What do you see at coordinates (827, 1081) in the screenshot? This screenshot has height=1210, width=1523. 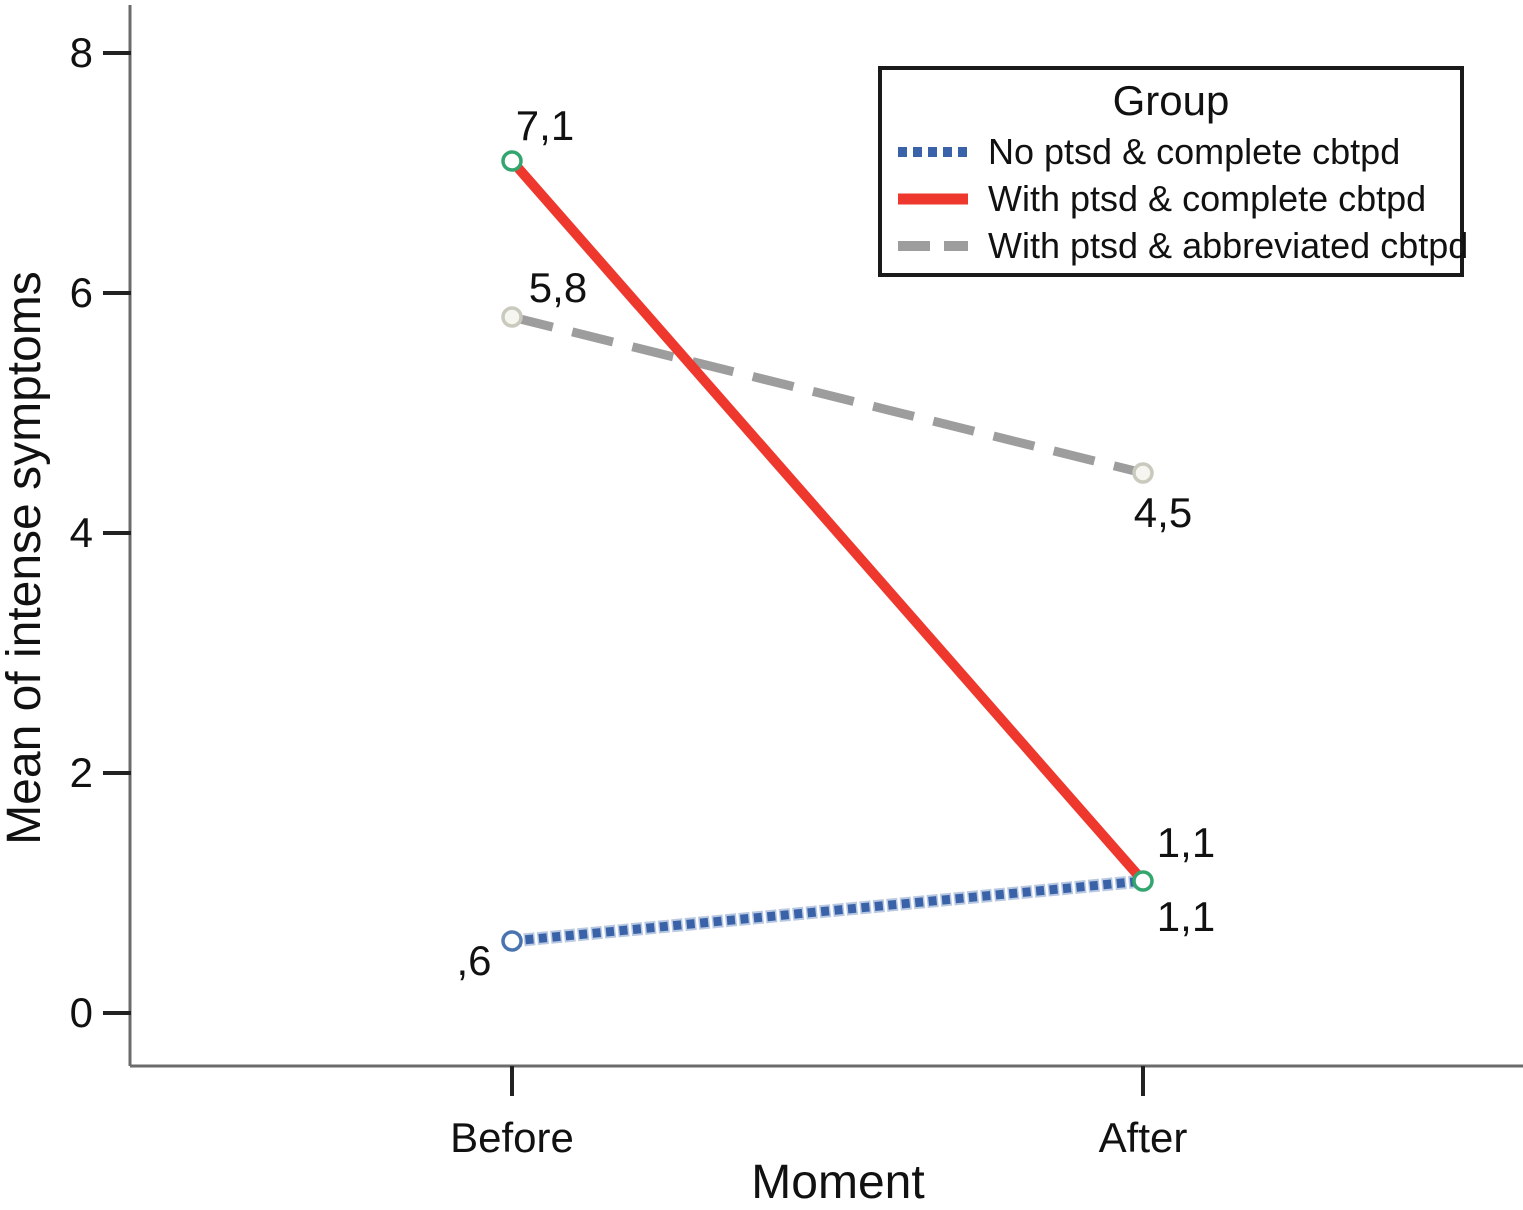 I see `x-axis-ticks` at bounding box center [827, 1081].